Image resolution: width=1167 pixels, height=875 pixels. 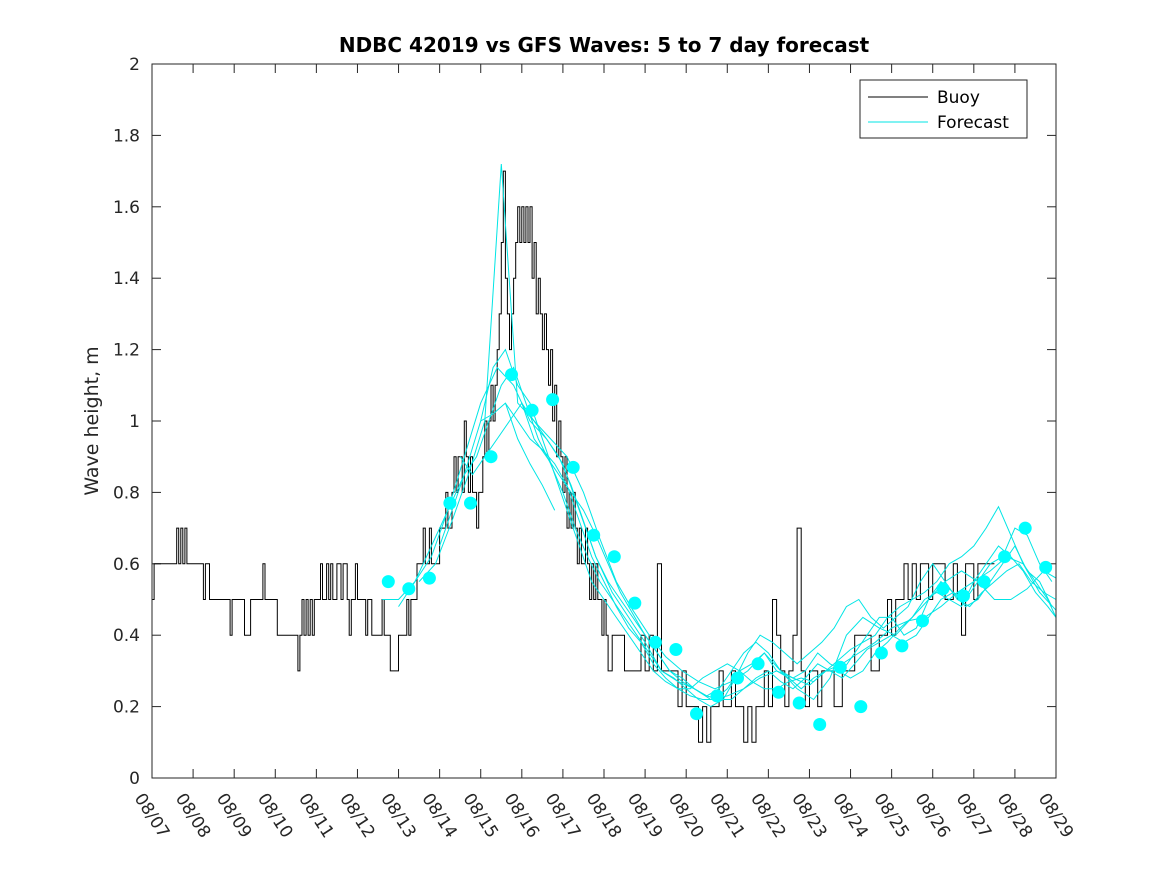 I want to click on y-tick-label: 2, so click(x=134, y=65).